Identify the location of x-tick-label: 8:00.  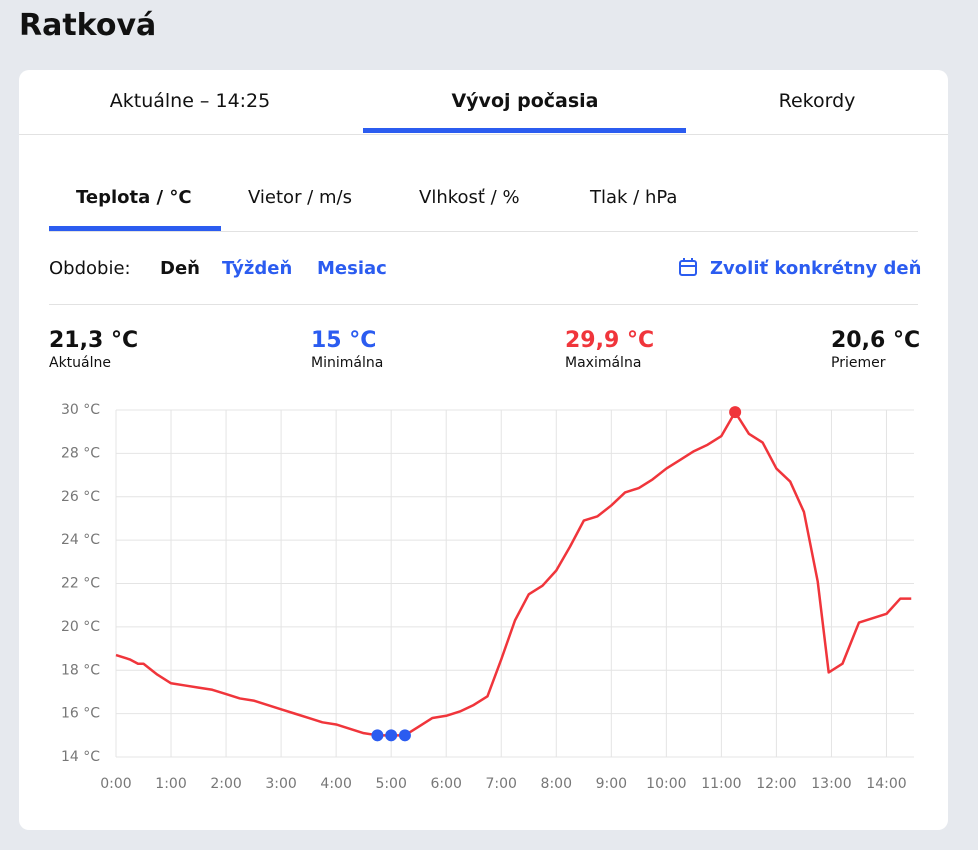
(556, 784).